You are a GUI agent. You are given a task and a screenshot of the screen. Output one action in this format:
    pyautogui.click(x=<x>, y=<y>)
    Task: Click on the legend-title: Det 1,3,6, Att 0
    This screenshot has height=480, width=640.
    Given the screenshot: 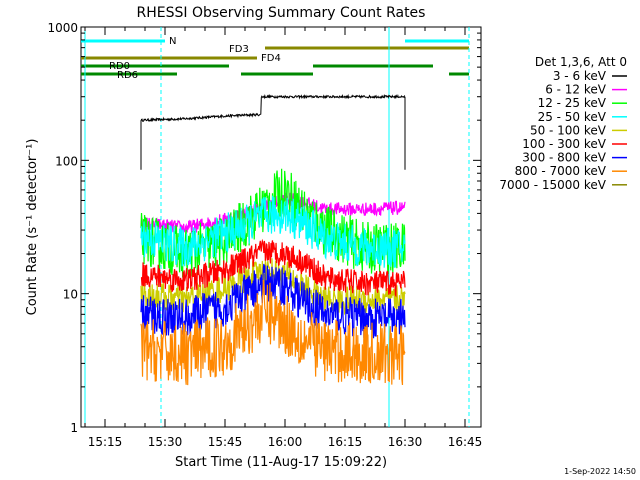 What is the action you would take?
    pyautogui.click(x=581, y=62)
    